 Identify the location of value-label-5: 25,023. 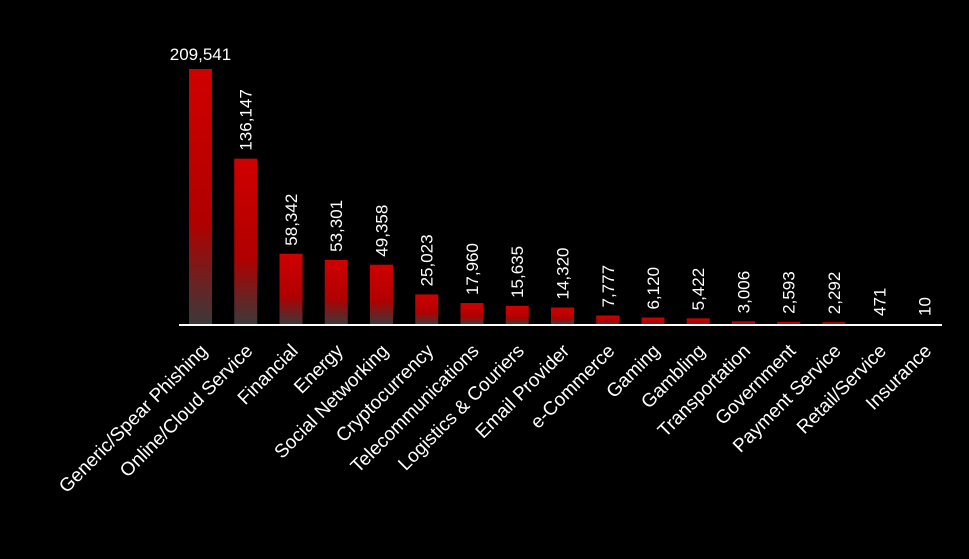
(427, 260).